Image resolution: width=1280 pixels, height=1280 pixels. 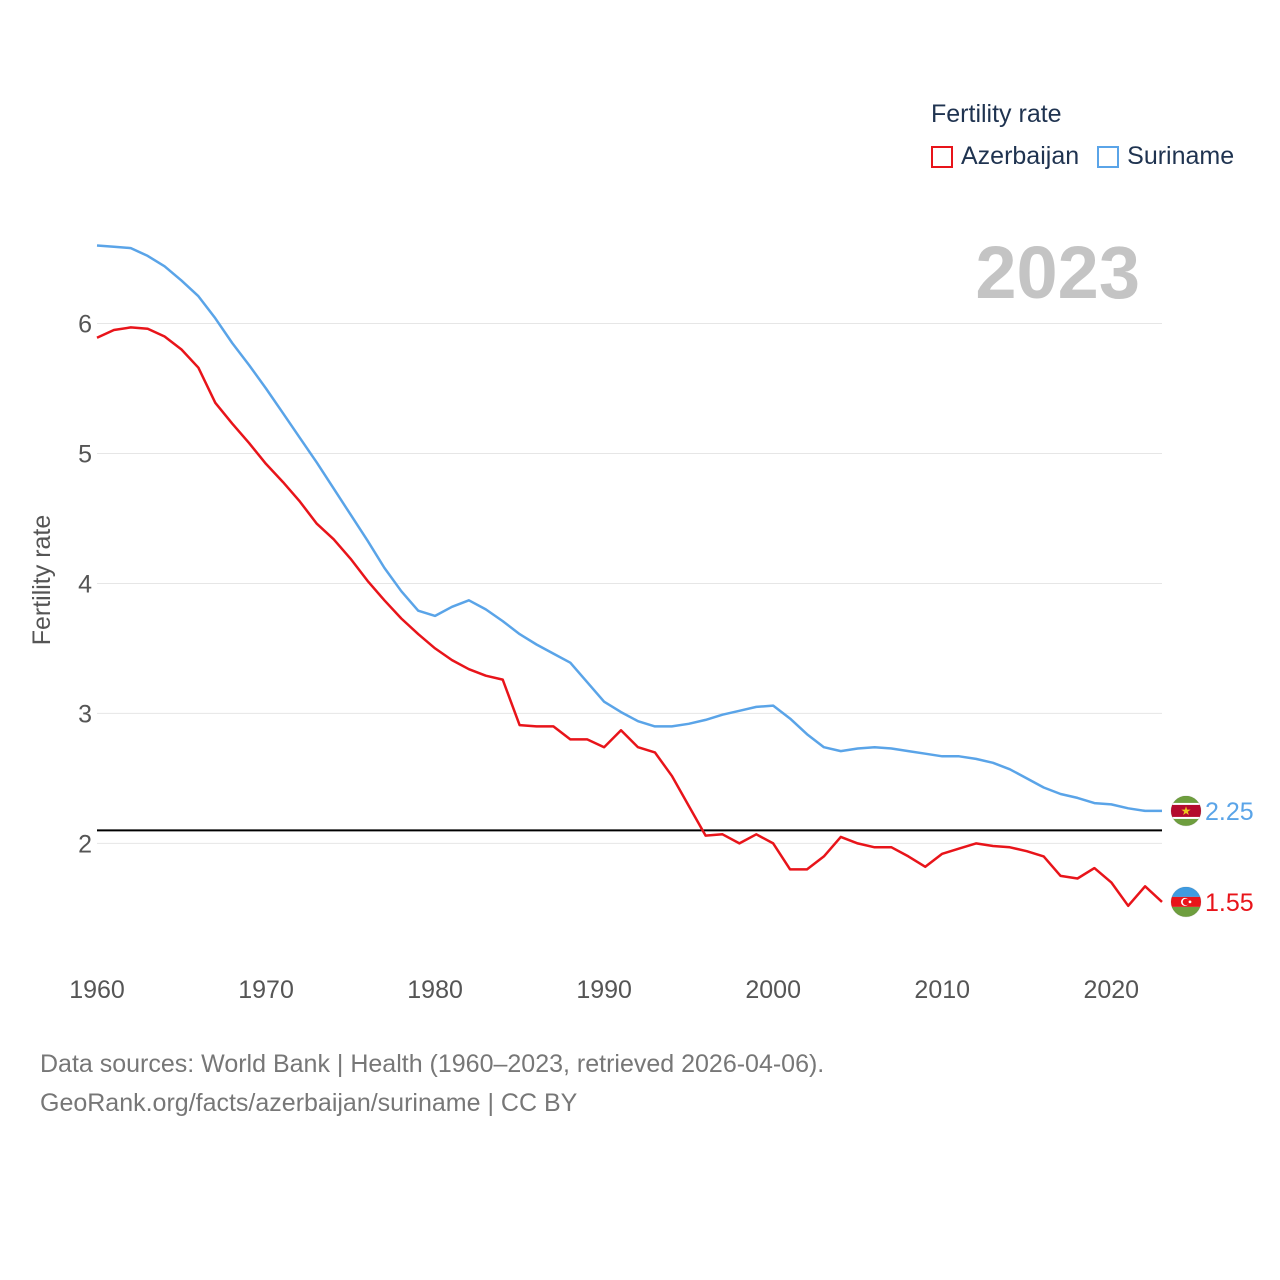 I want to click on series-endpoints: 1.55 ★ 2.25, so click(x=1212, y=856).